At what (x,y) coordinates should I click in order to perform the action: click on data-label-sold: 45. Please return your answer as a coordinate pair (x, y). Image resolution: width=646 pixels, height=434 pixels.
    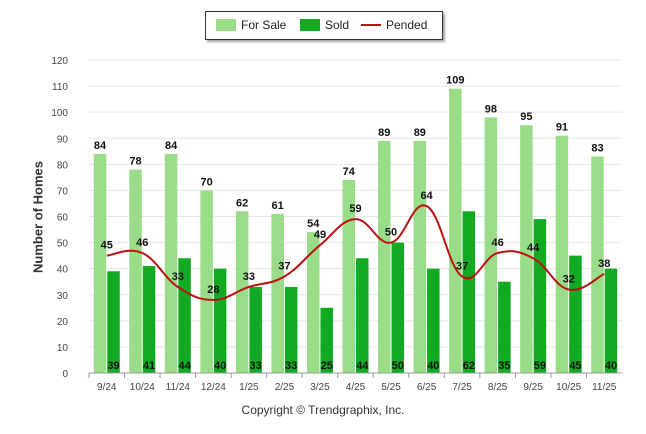
    Looking at the image, I should click on (575, 366).